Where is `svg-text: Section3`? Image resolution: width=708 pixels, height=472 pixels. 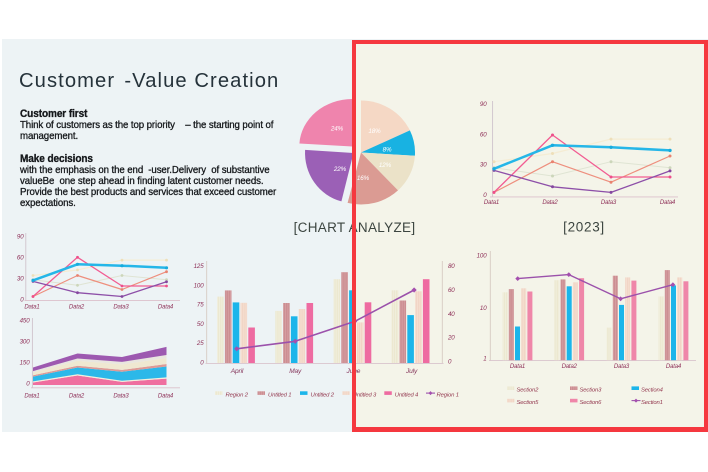 svg-text: Section3 is located at coordinates (591, 390).